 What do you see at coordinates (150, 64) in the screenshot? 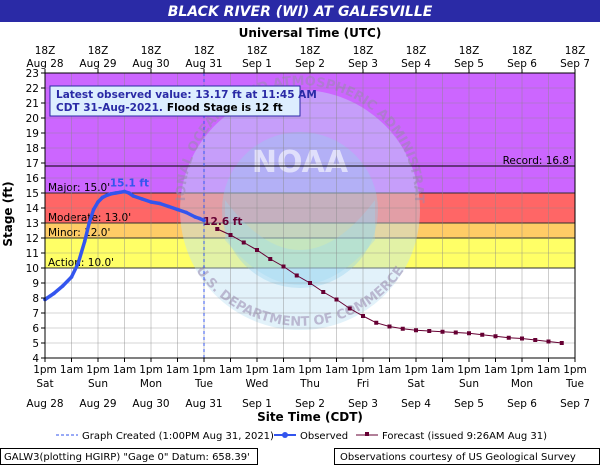
I see `top-tick-date: Aug 30` at bounding box center [150, 64].